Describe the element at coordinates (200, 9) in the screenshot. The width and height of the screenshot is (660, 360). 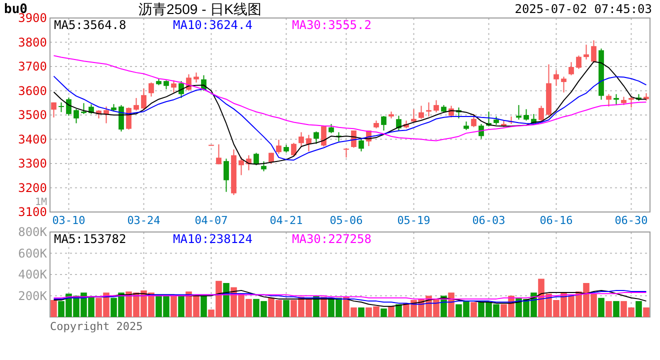
I see `chart-title: 沥青2509 - 日K线图` at that location.